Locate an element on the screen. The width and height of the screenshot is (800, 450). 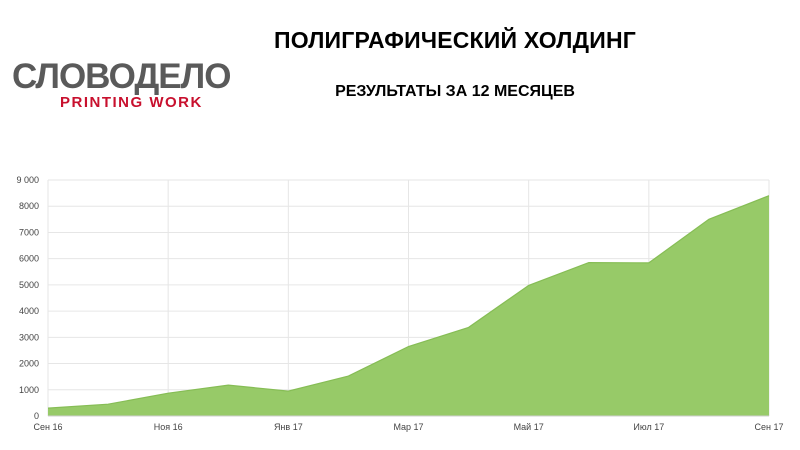
company-logo: СЛОВОДЕЛО PRINTING WORK is located at coordinates (132, 86).